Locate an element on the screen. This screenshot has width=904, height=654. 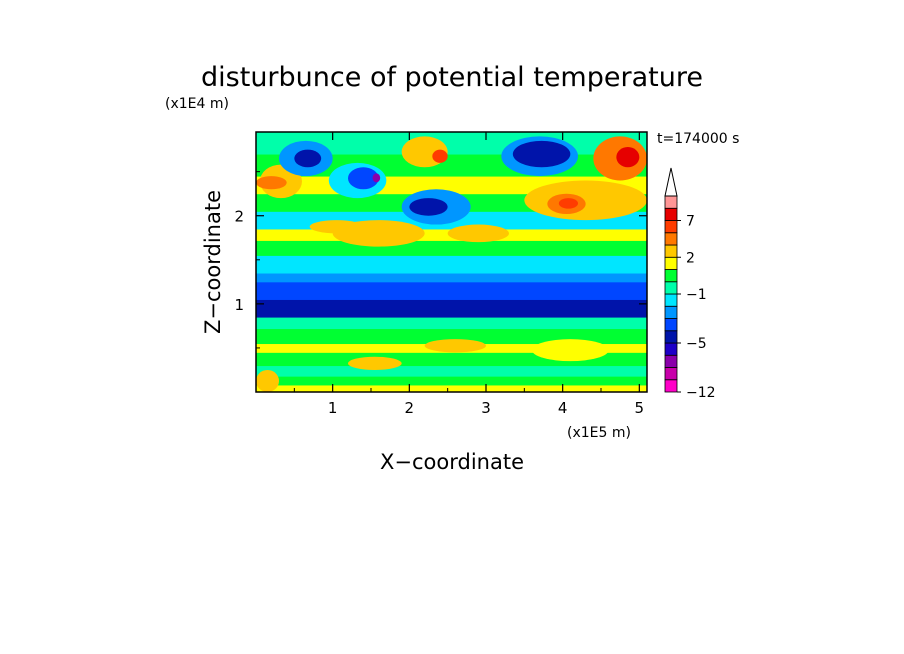
colorbar-label: −5 is located at coordinates (696, 344).